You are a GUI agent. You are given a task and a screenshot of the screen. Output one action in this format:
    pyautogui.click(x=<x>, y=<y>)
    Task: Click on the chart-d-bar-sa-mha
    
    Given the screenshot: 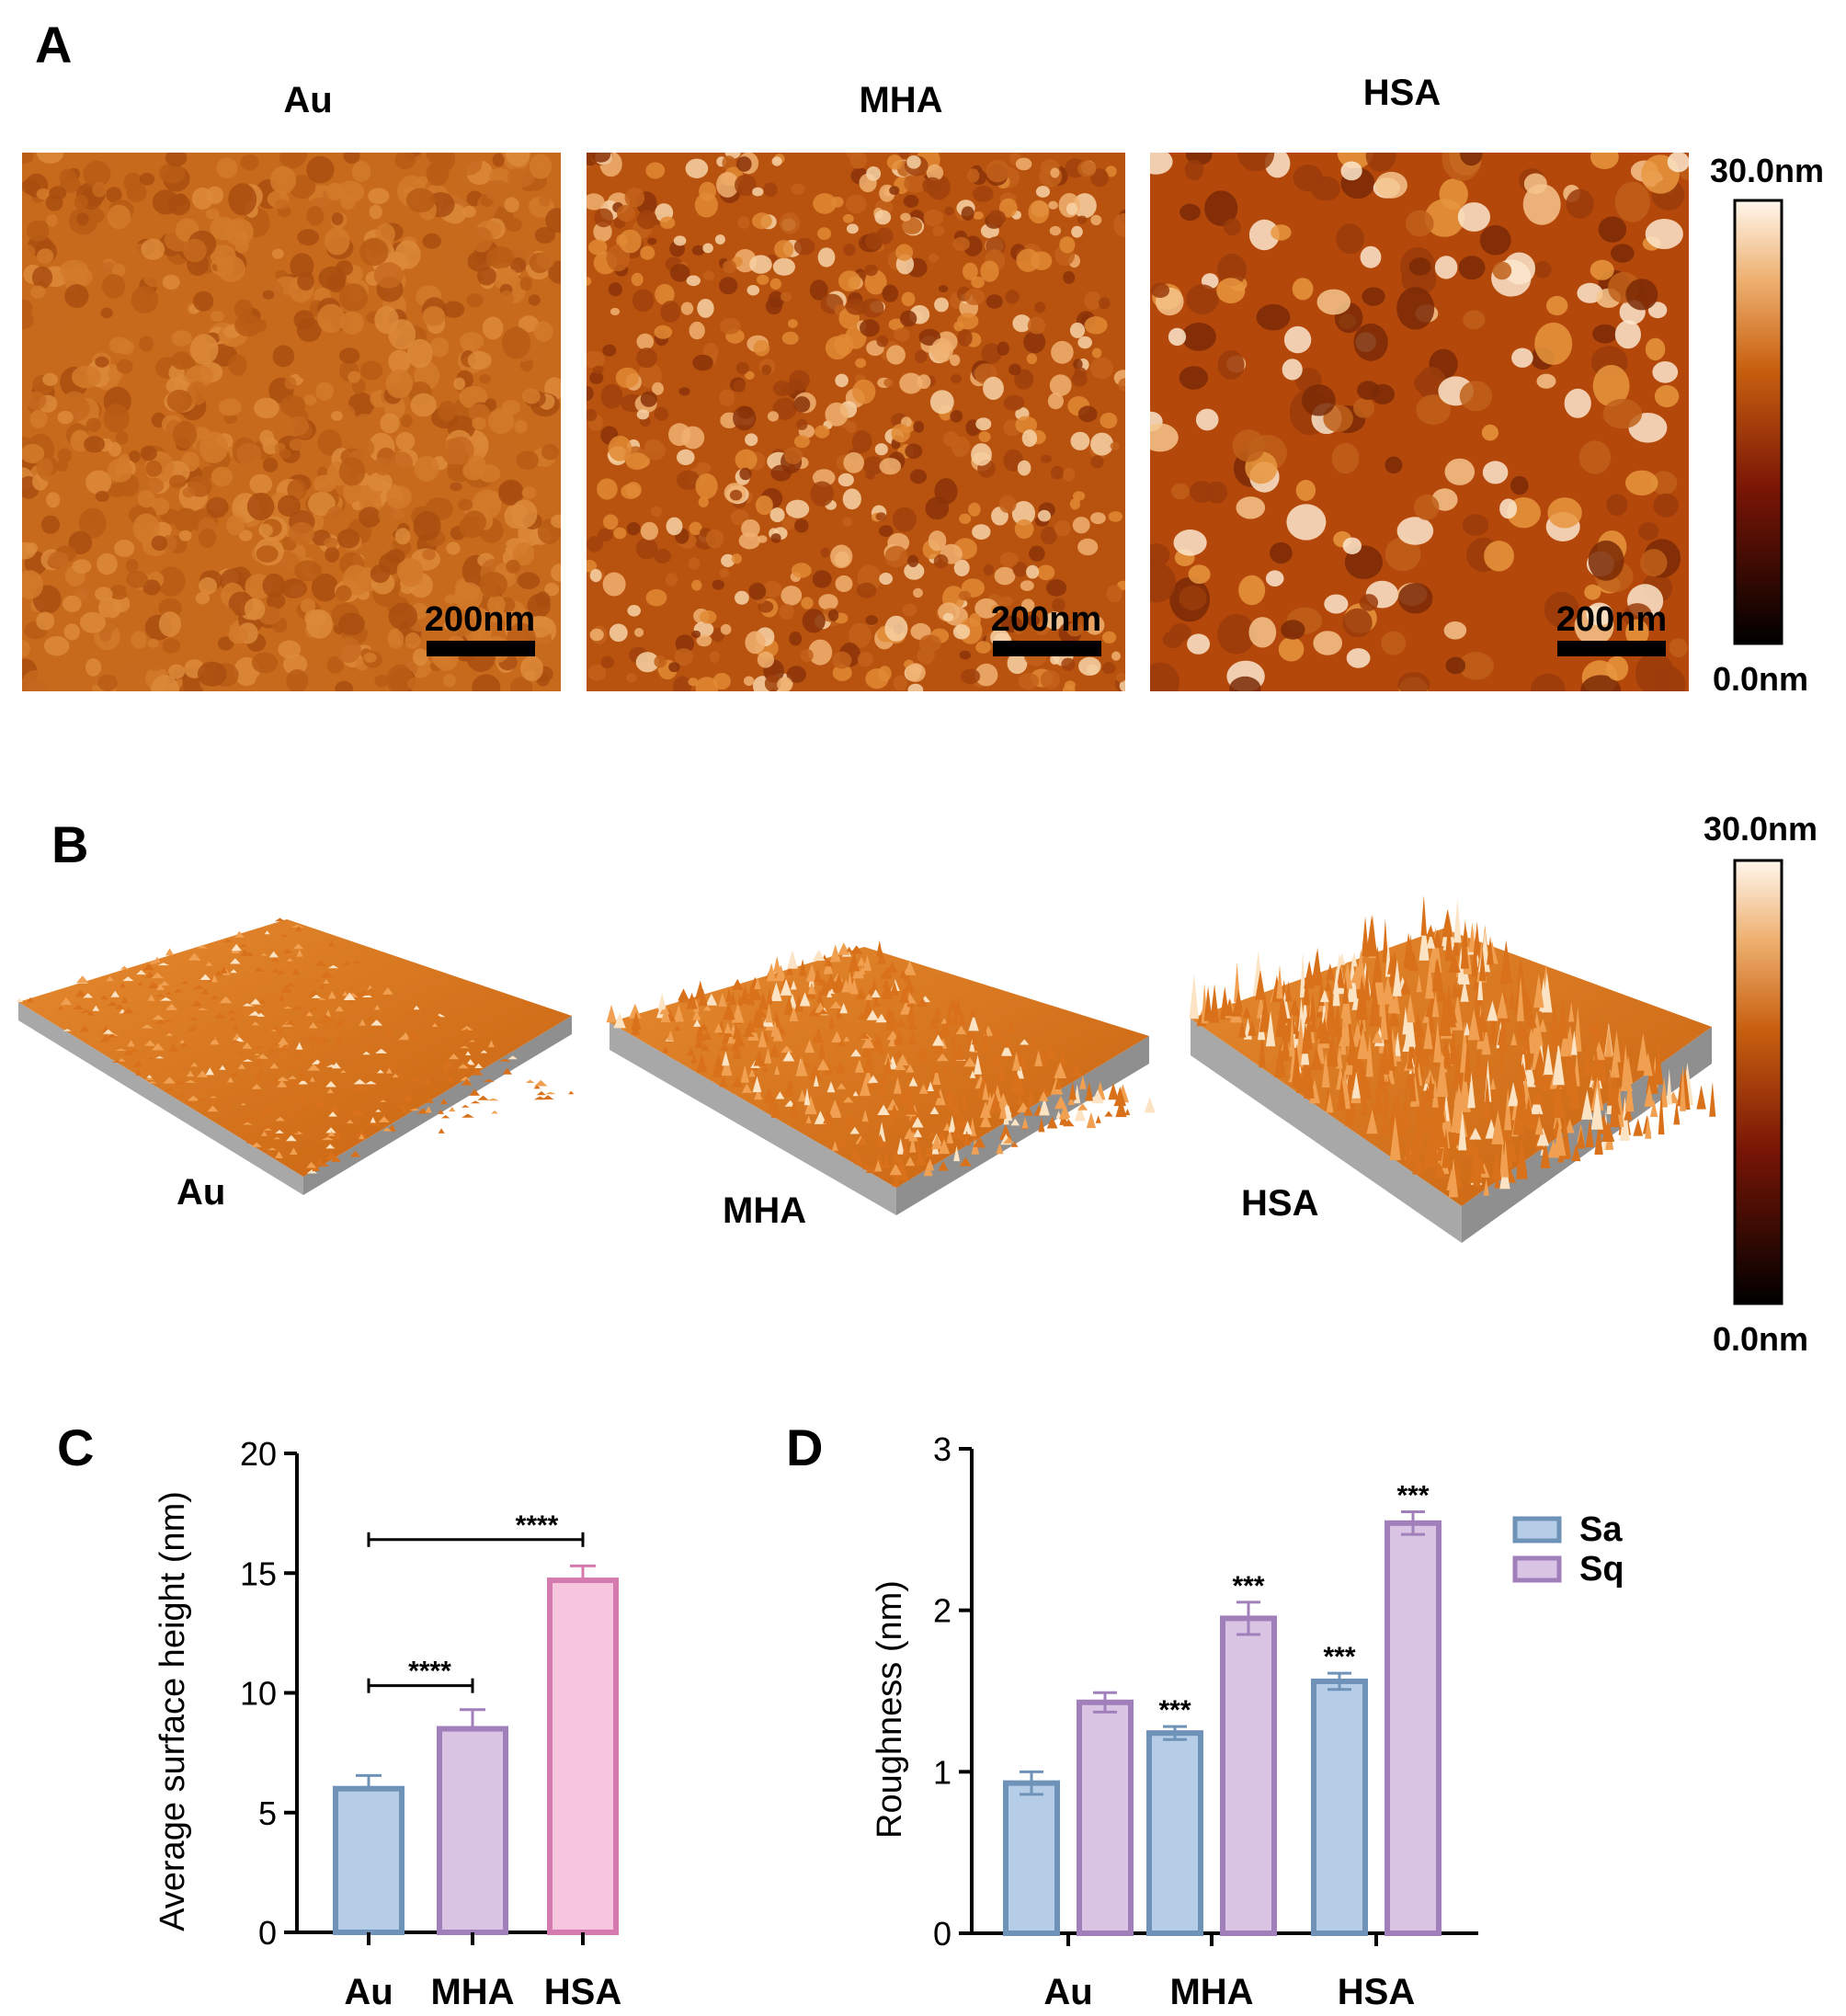 What is the action you would take?
    pyautogui.click(x=1174, y=1833)
    